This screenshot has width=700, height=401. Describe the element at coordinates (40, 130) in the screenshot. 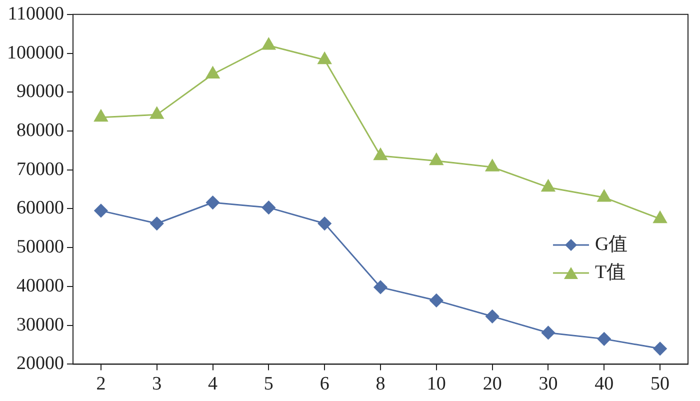

I see `y-tick-label: 80000` at that location.